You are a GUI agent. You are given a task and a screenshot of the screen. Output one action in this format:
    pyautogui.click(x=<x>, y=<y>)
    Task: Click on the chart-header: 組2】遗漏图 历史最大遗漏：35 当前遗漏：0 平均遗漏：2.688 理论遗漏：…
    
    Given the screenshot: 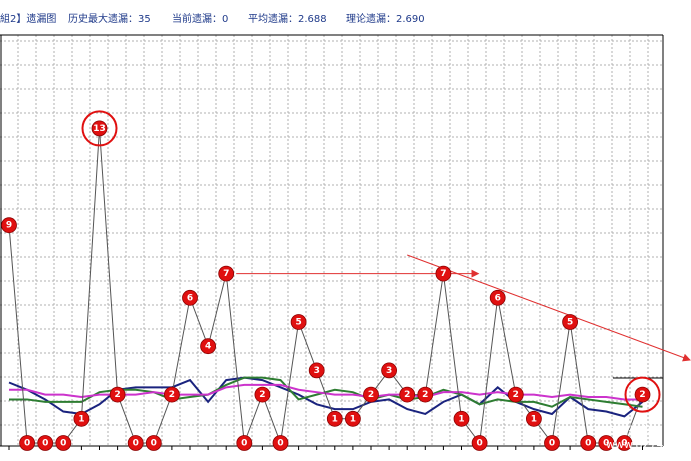 What is the action you would take?
    pyautogui.click(x=345, y=15)
    